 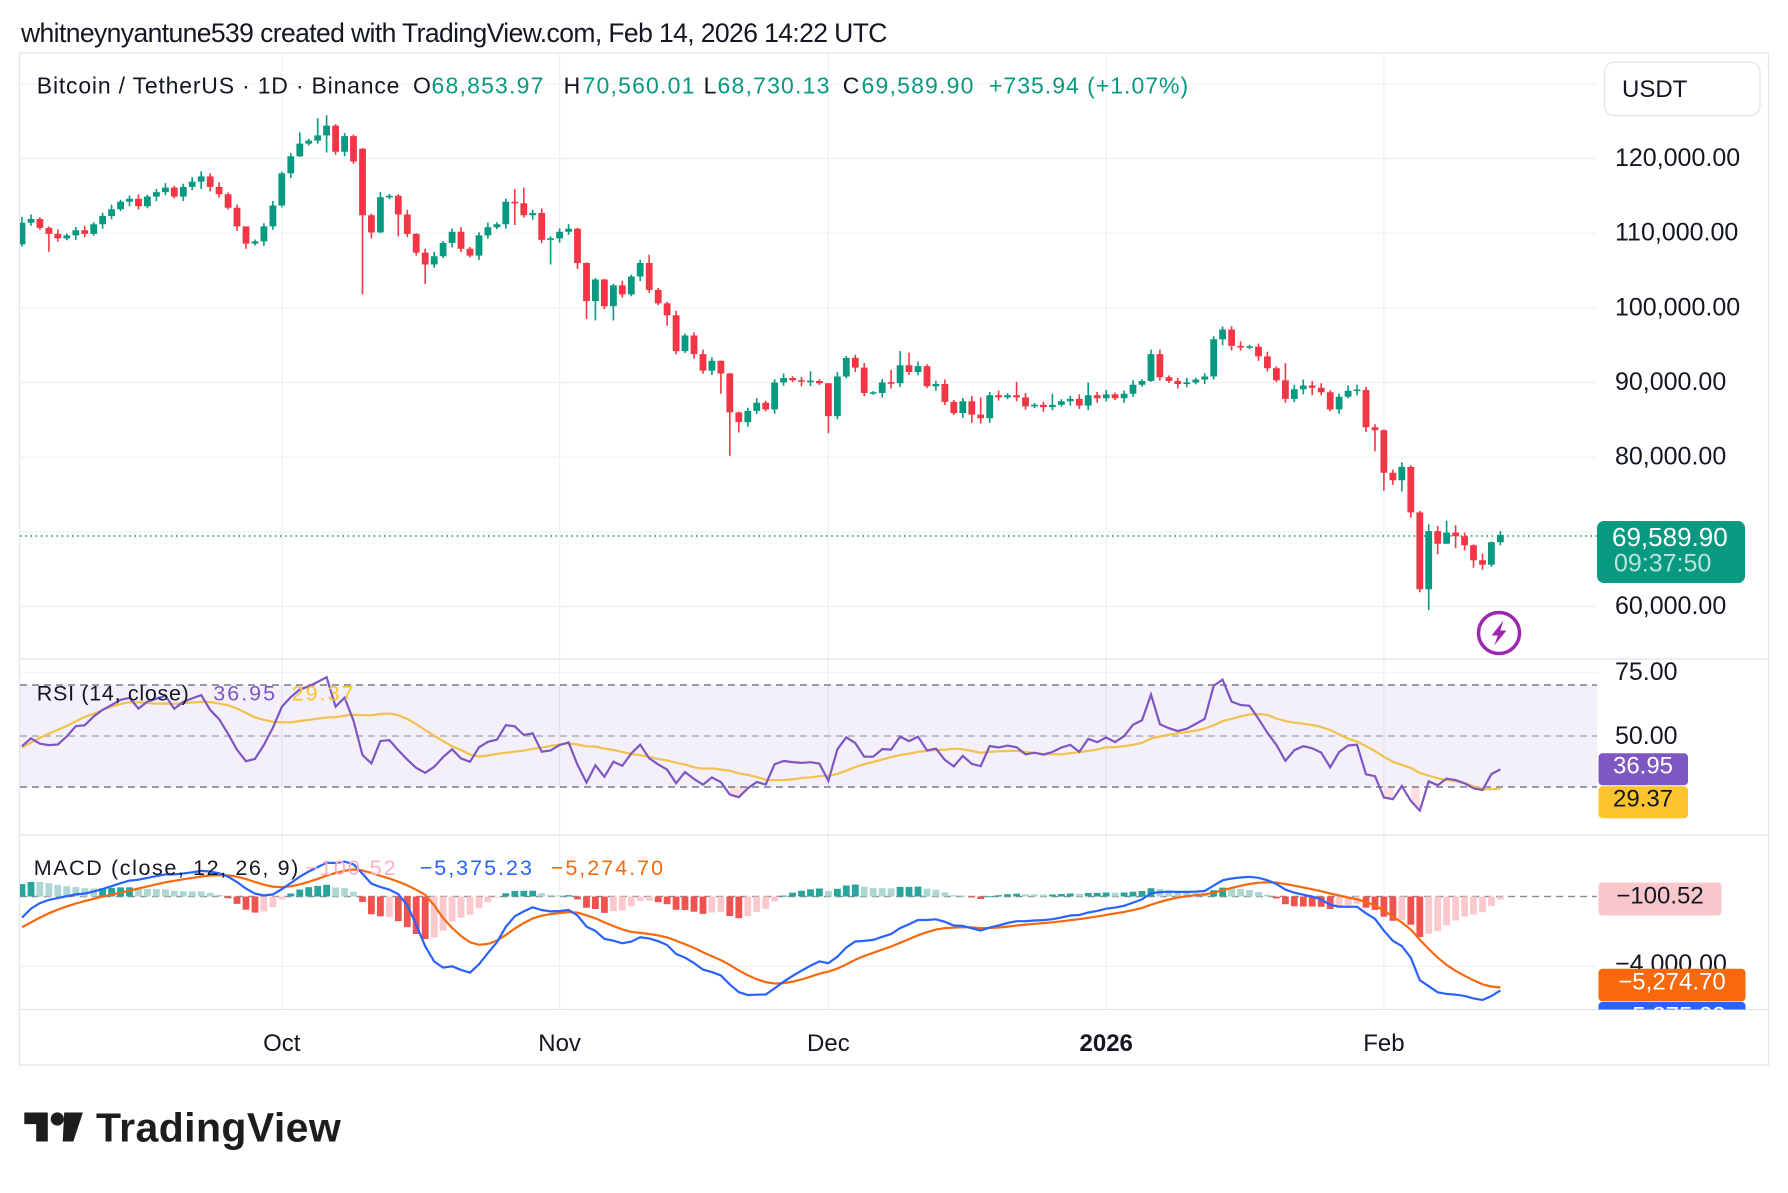 I want to click on svg-text: Dec, so click(x=828, y=1043).